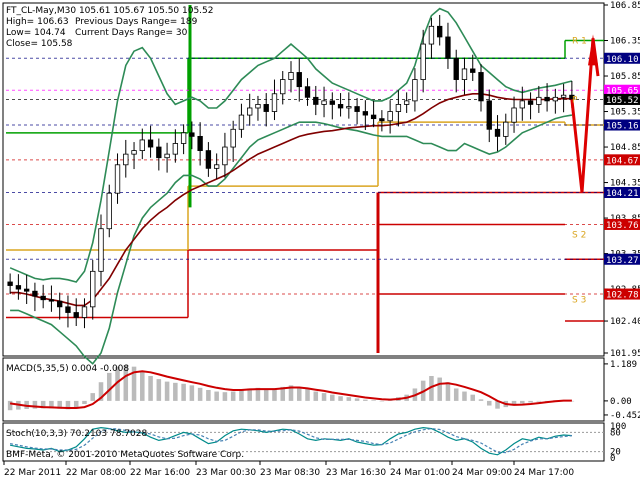 This screenshot has width=640, height=480. I want to click on stoch-plot, so click(305, 441).